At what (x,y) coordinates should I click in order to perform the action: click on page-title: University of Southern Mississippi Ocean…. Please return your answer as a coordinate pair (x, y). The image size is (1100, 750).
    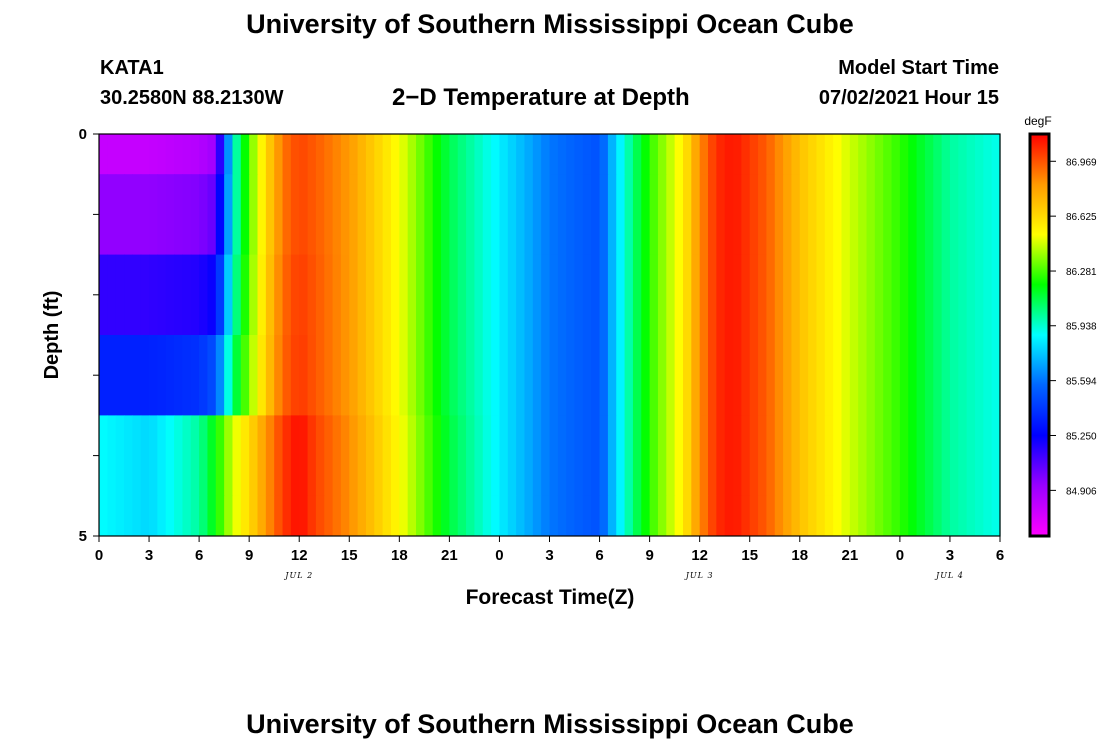
    Looking at the image, I should click on (550, 24).